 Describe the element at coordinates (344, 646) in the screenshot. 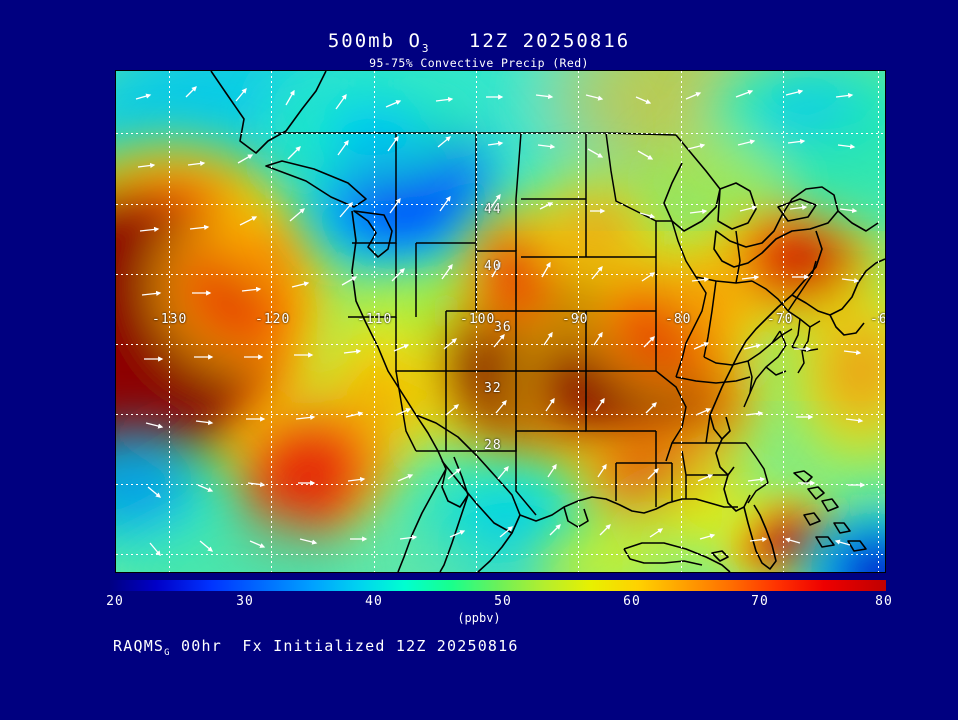

I see `footer-run-info: 00hr Fx Initialized 12Z 20250816` at that location.